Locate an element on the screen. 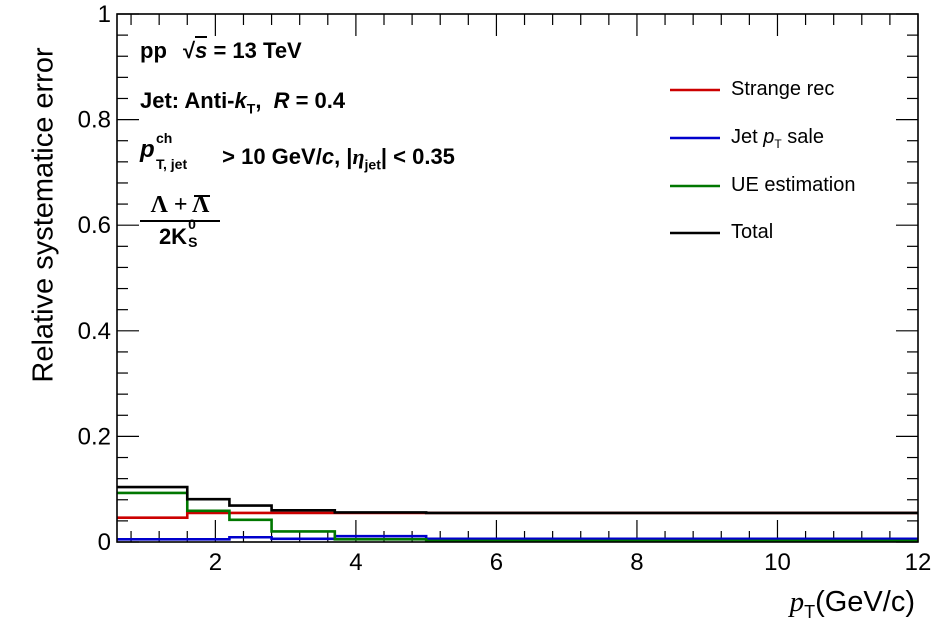 The width and height of the screenshot is (945, 638). x-tick-label: 10 is located at coordinates (777, 562).